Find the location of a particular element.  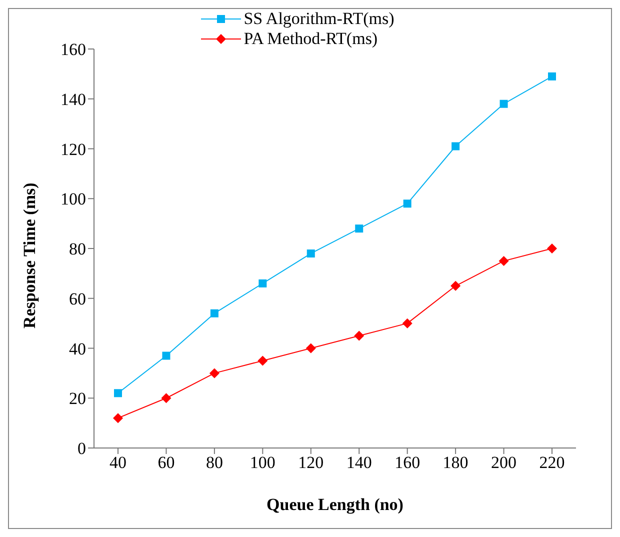

y-axis-title: Response Time (ms) is located at coordinates (30, 255).